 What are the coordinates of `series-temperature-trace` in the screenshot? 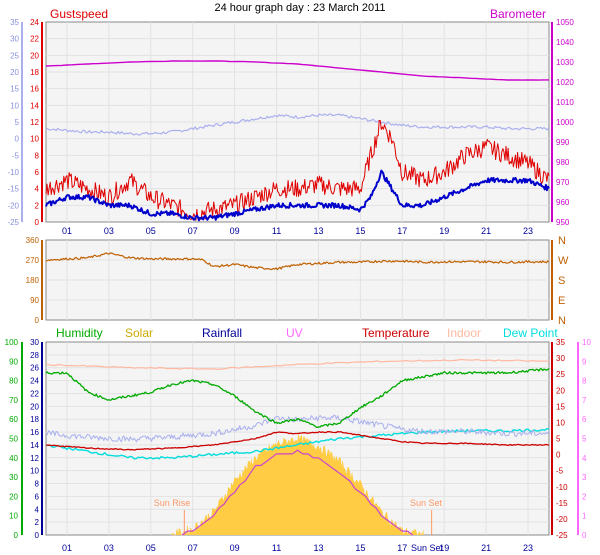 It's located at (297, 428).